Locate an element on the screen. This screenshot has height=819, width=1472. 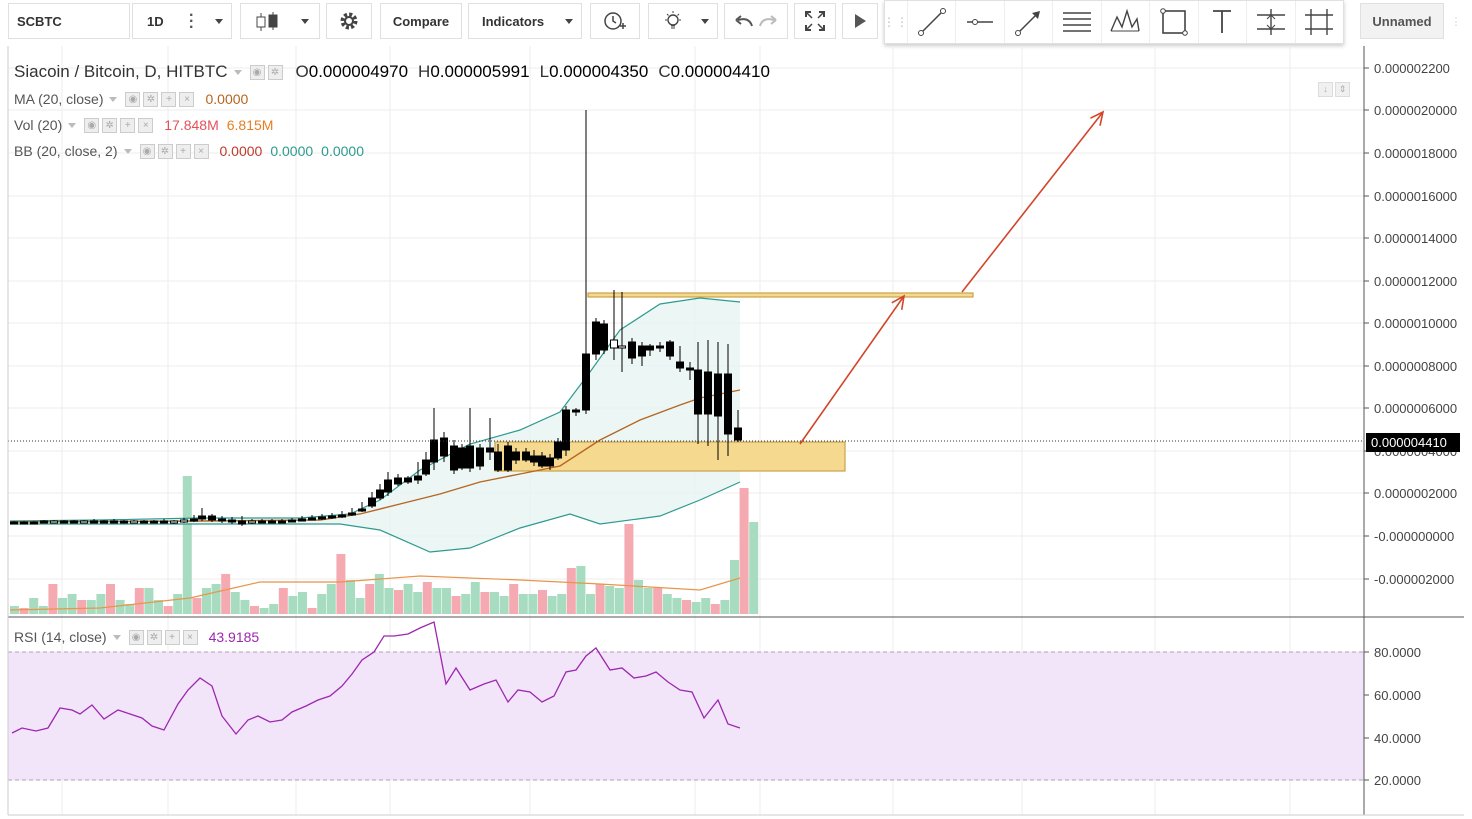
alert-button is located at coordinates (615, 21).